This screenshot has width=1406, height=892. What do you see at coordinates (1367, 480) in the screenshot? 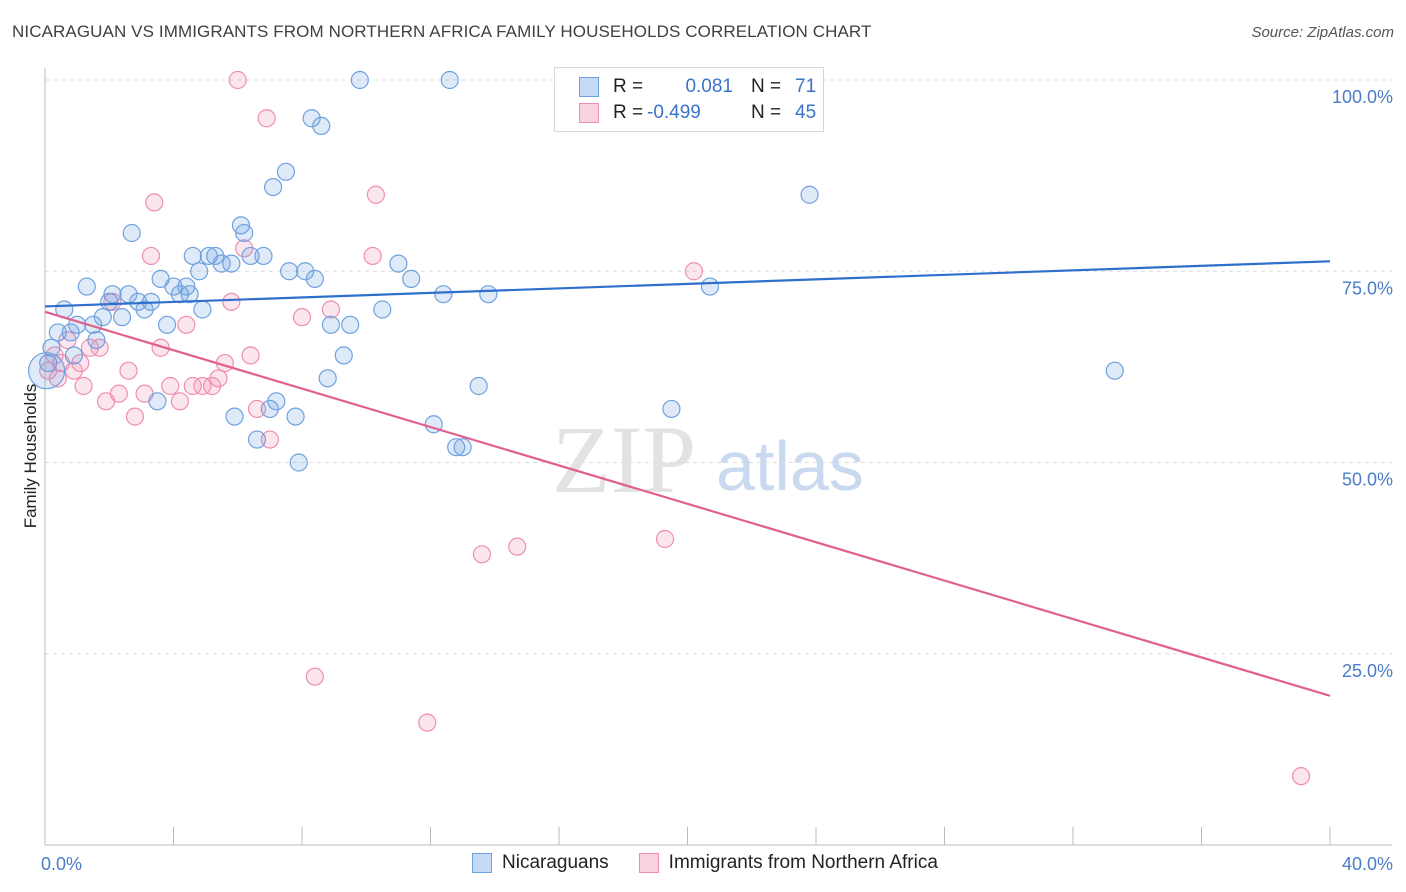
I see `y-tick-label: 50.0%` at bounding box center [1367, 480].